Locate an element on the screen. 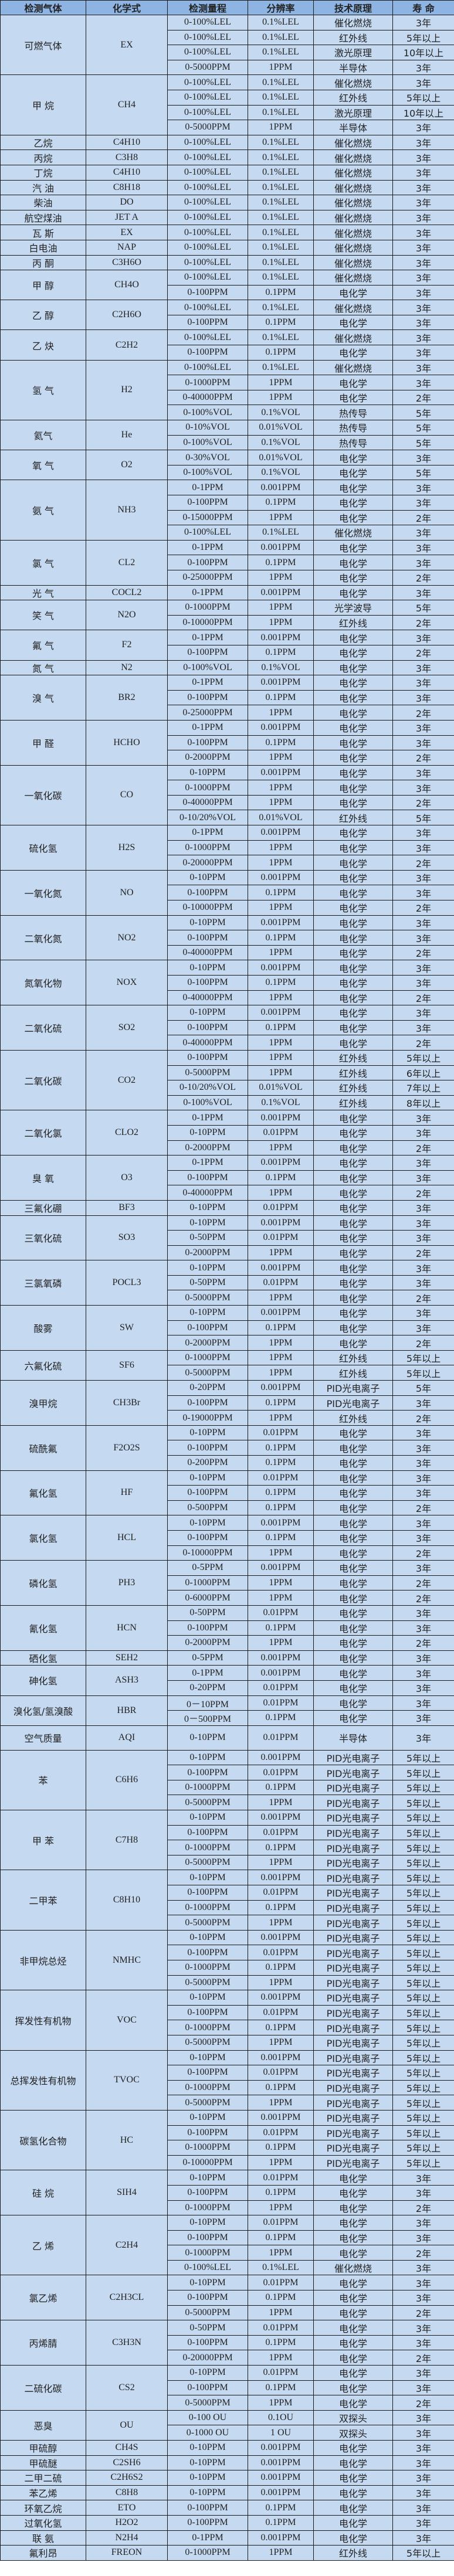 The height and width of the screenshot is (2576, 454). formula-cell: EX is located at coordinates (127, 233).